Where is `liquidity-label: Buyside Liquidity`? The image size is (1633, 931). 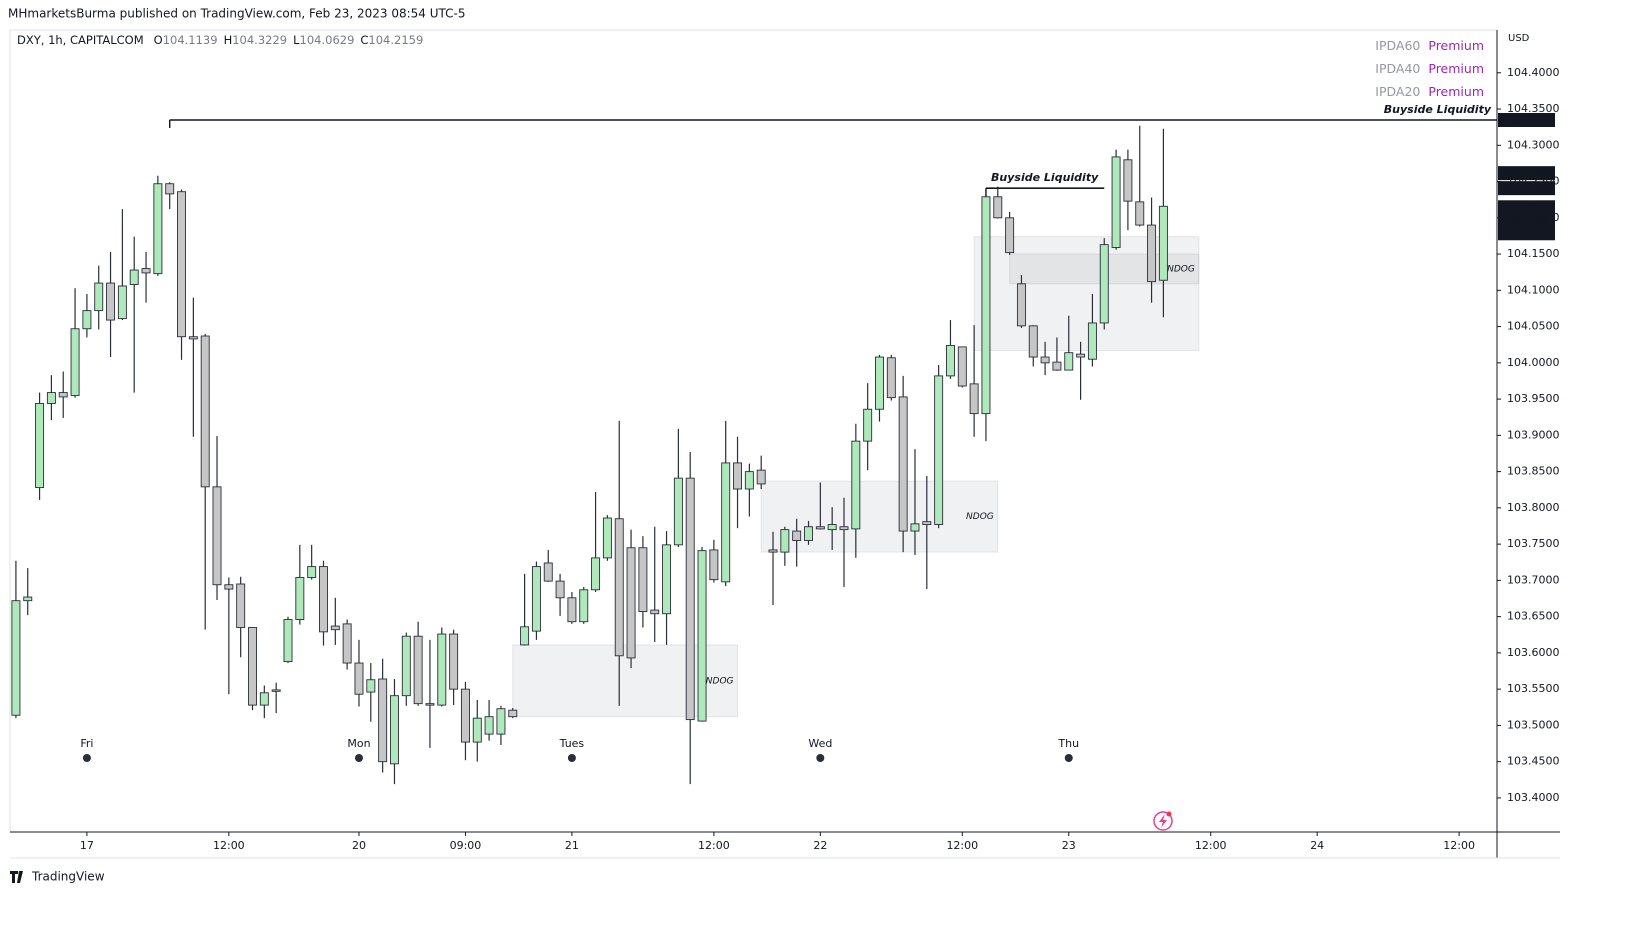
liquidity-label: Buyside Liquidity is located at coordinates (1438, 109).